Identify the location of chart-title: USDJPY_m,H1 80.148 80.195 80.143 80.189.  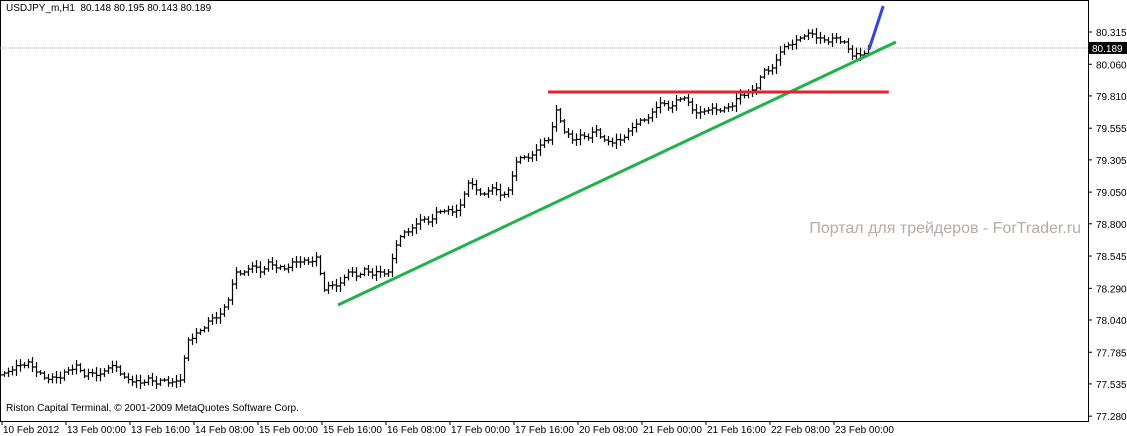
(108, 8).